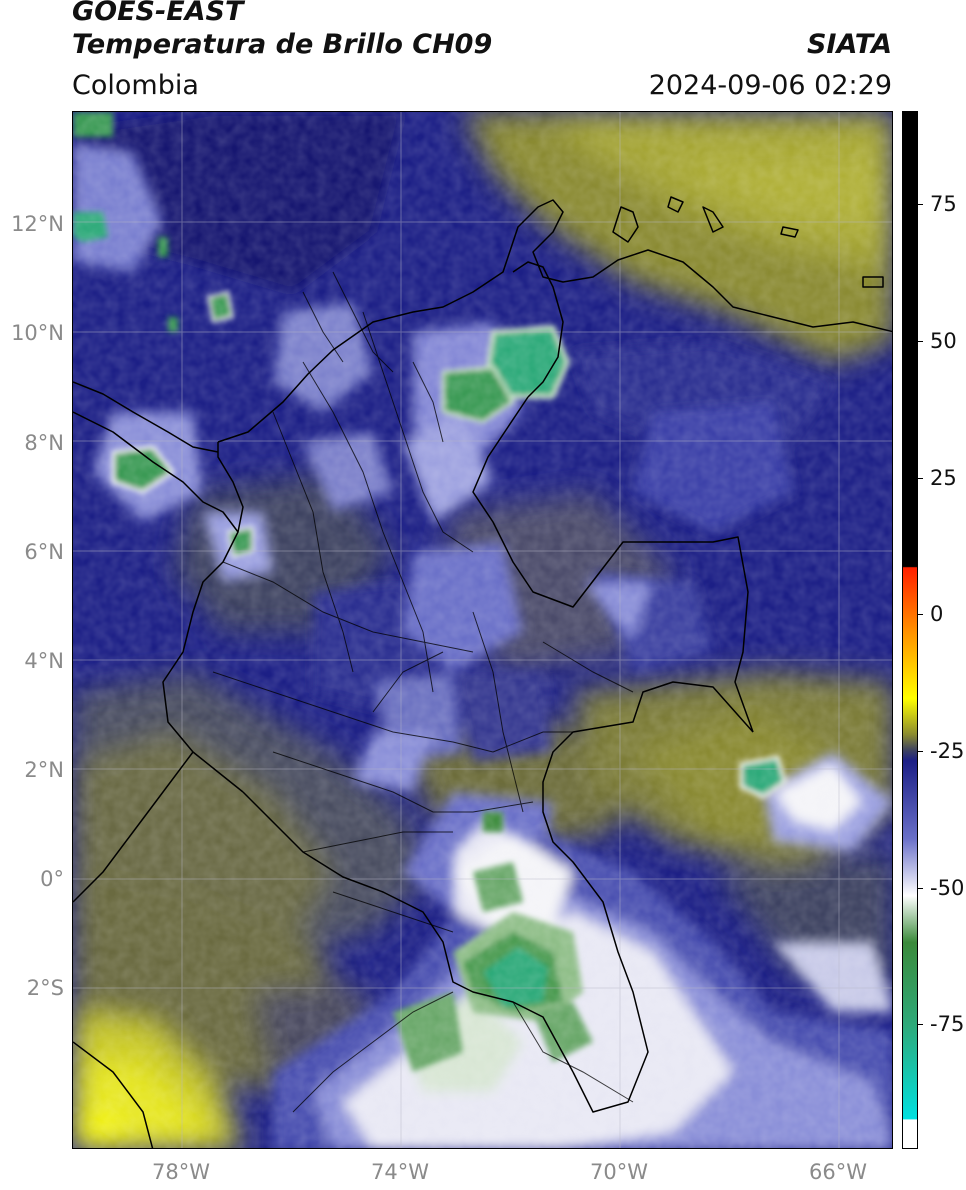 The image size is (966, 1190). I want to click on lat-label: 12°N, so click(37, 224).